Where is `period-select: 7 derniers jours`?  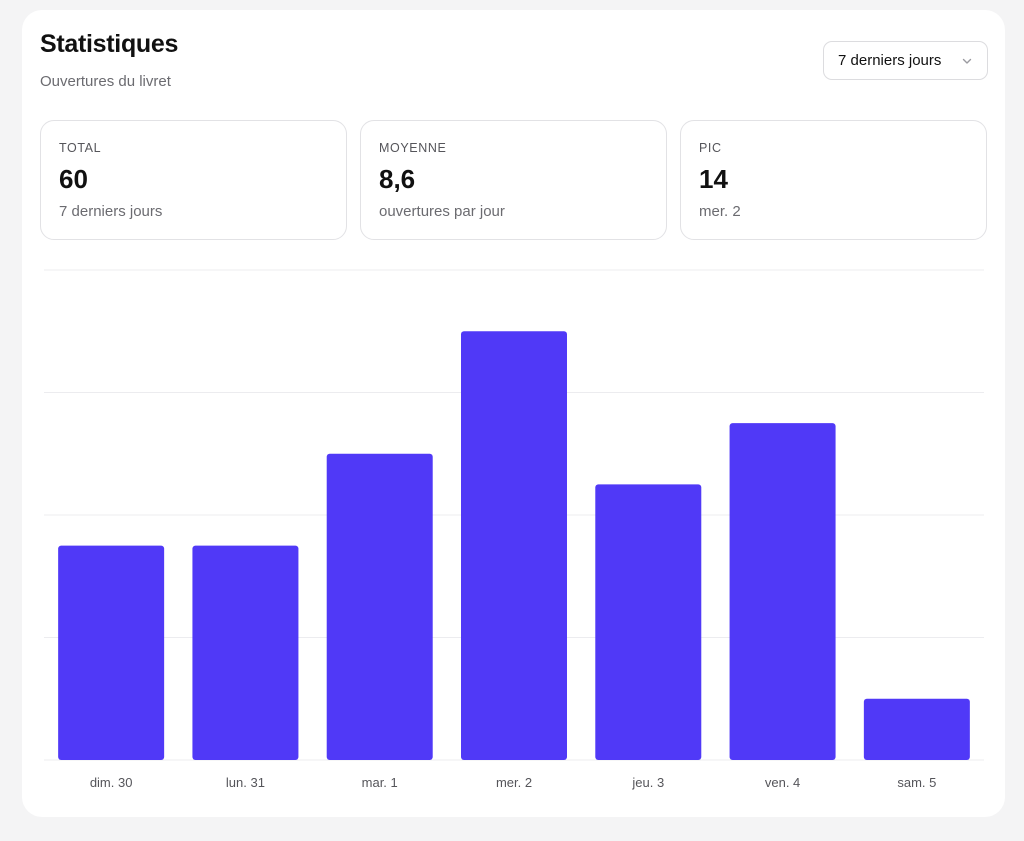
period-select: 7 derniers jours is located at coordinates (905, 60).